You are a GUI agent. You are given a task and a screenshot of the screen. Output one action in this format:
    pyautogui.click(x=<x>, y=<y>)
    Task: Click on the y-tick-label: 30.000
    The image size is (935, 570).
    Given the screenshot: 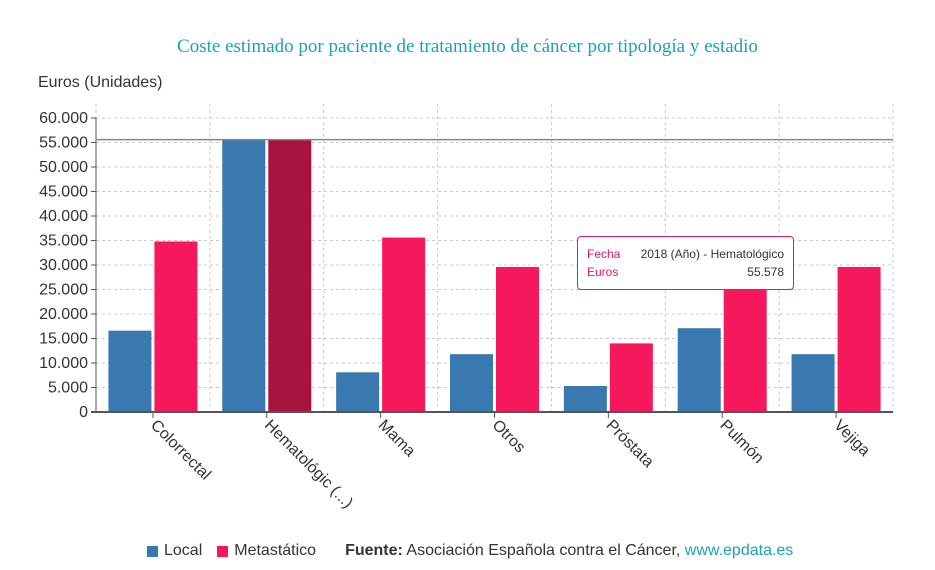 What is the action you would take?
    pyautogui.click(x=63, y=265)
    